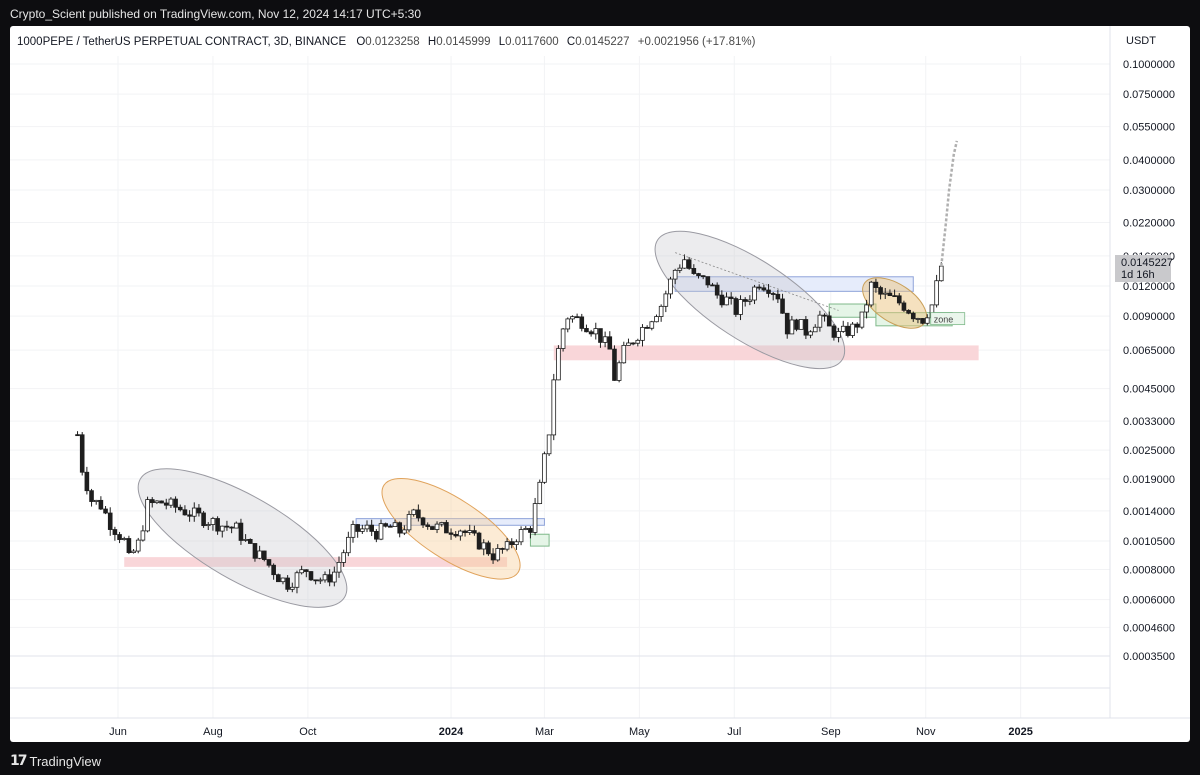  Describe the element at coordinates (532, 42) in the screenshot. I see `ohlc-l: 0.0117600` at that location.